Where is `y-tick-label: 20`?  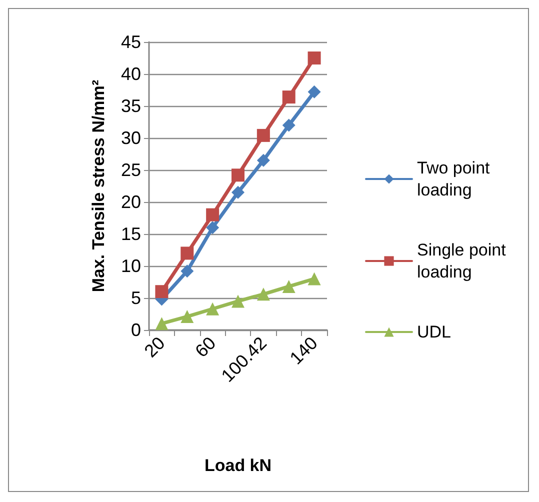 y-tick-label: 20 is located at coordinates (130, 202).